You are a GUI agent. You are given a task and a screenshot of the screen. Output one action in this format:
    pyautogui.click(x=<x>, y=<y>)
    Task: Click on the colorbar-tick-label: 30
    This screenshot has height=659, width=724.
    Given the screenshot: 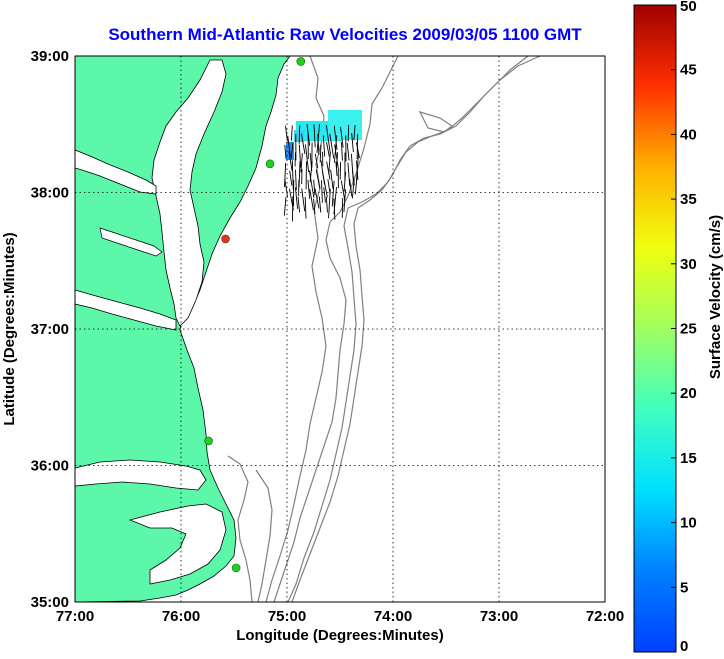 What is the action you would take?
    pyautogui.click(x=688, y=264)
    